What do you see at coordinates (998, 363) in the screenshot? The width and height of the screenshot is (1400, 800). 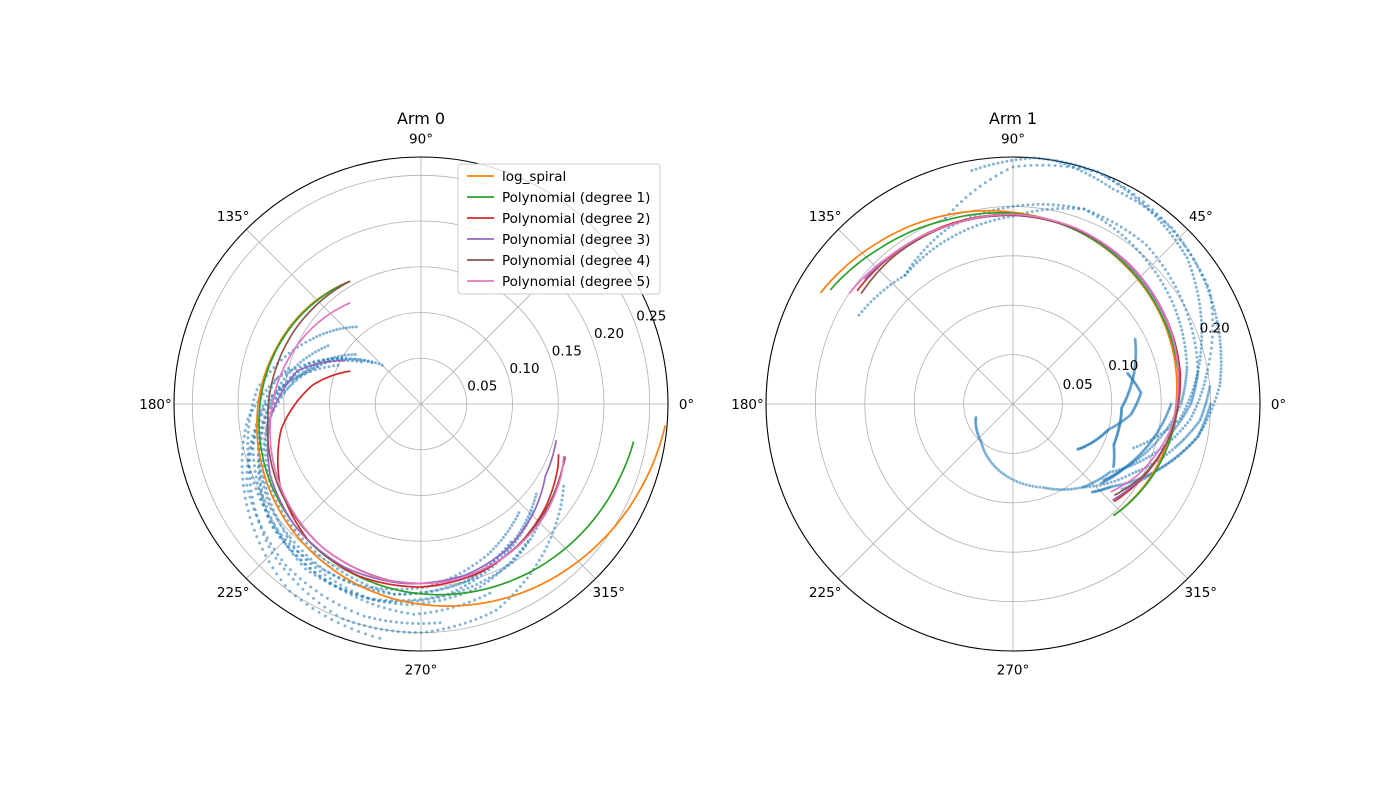 I see `fit-curve-log-spiral` at bounding box center [998, 363].